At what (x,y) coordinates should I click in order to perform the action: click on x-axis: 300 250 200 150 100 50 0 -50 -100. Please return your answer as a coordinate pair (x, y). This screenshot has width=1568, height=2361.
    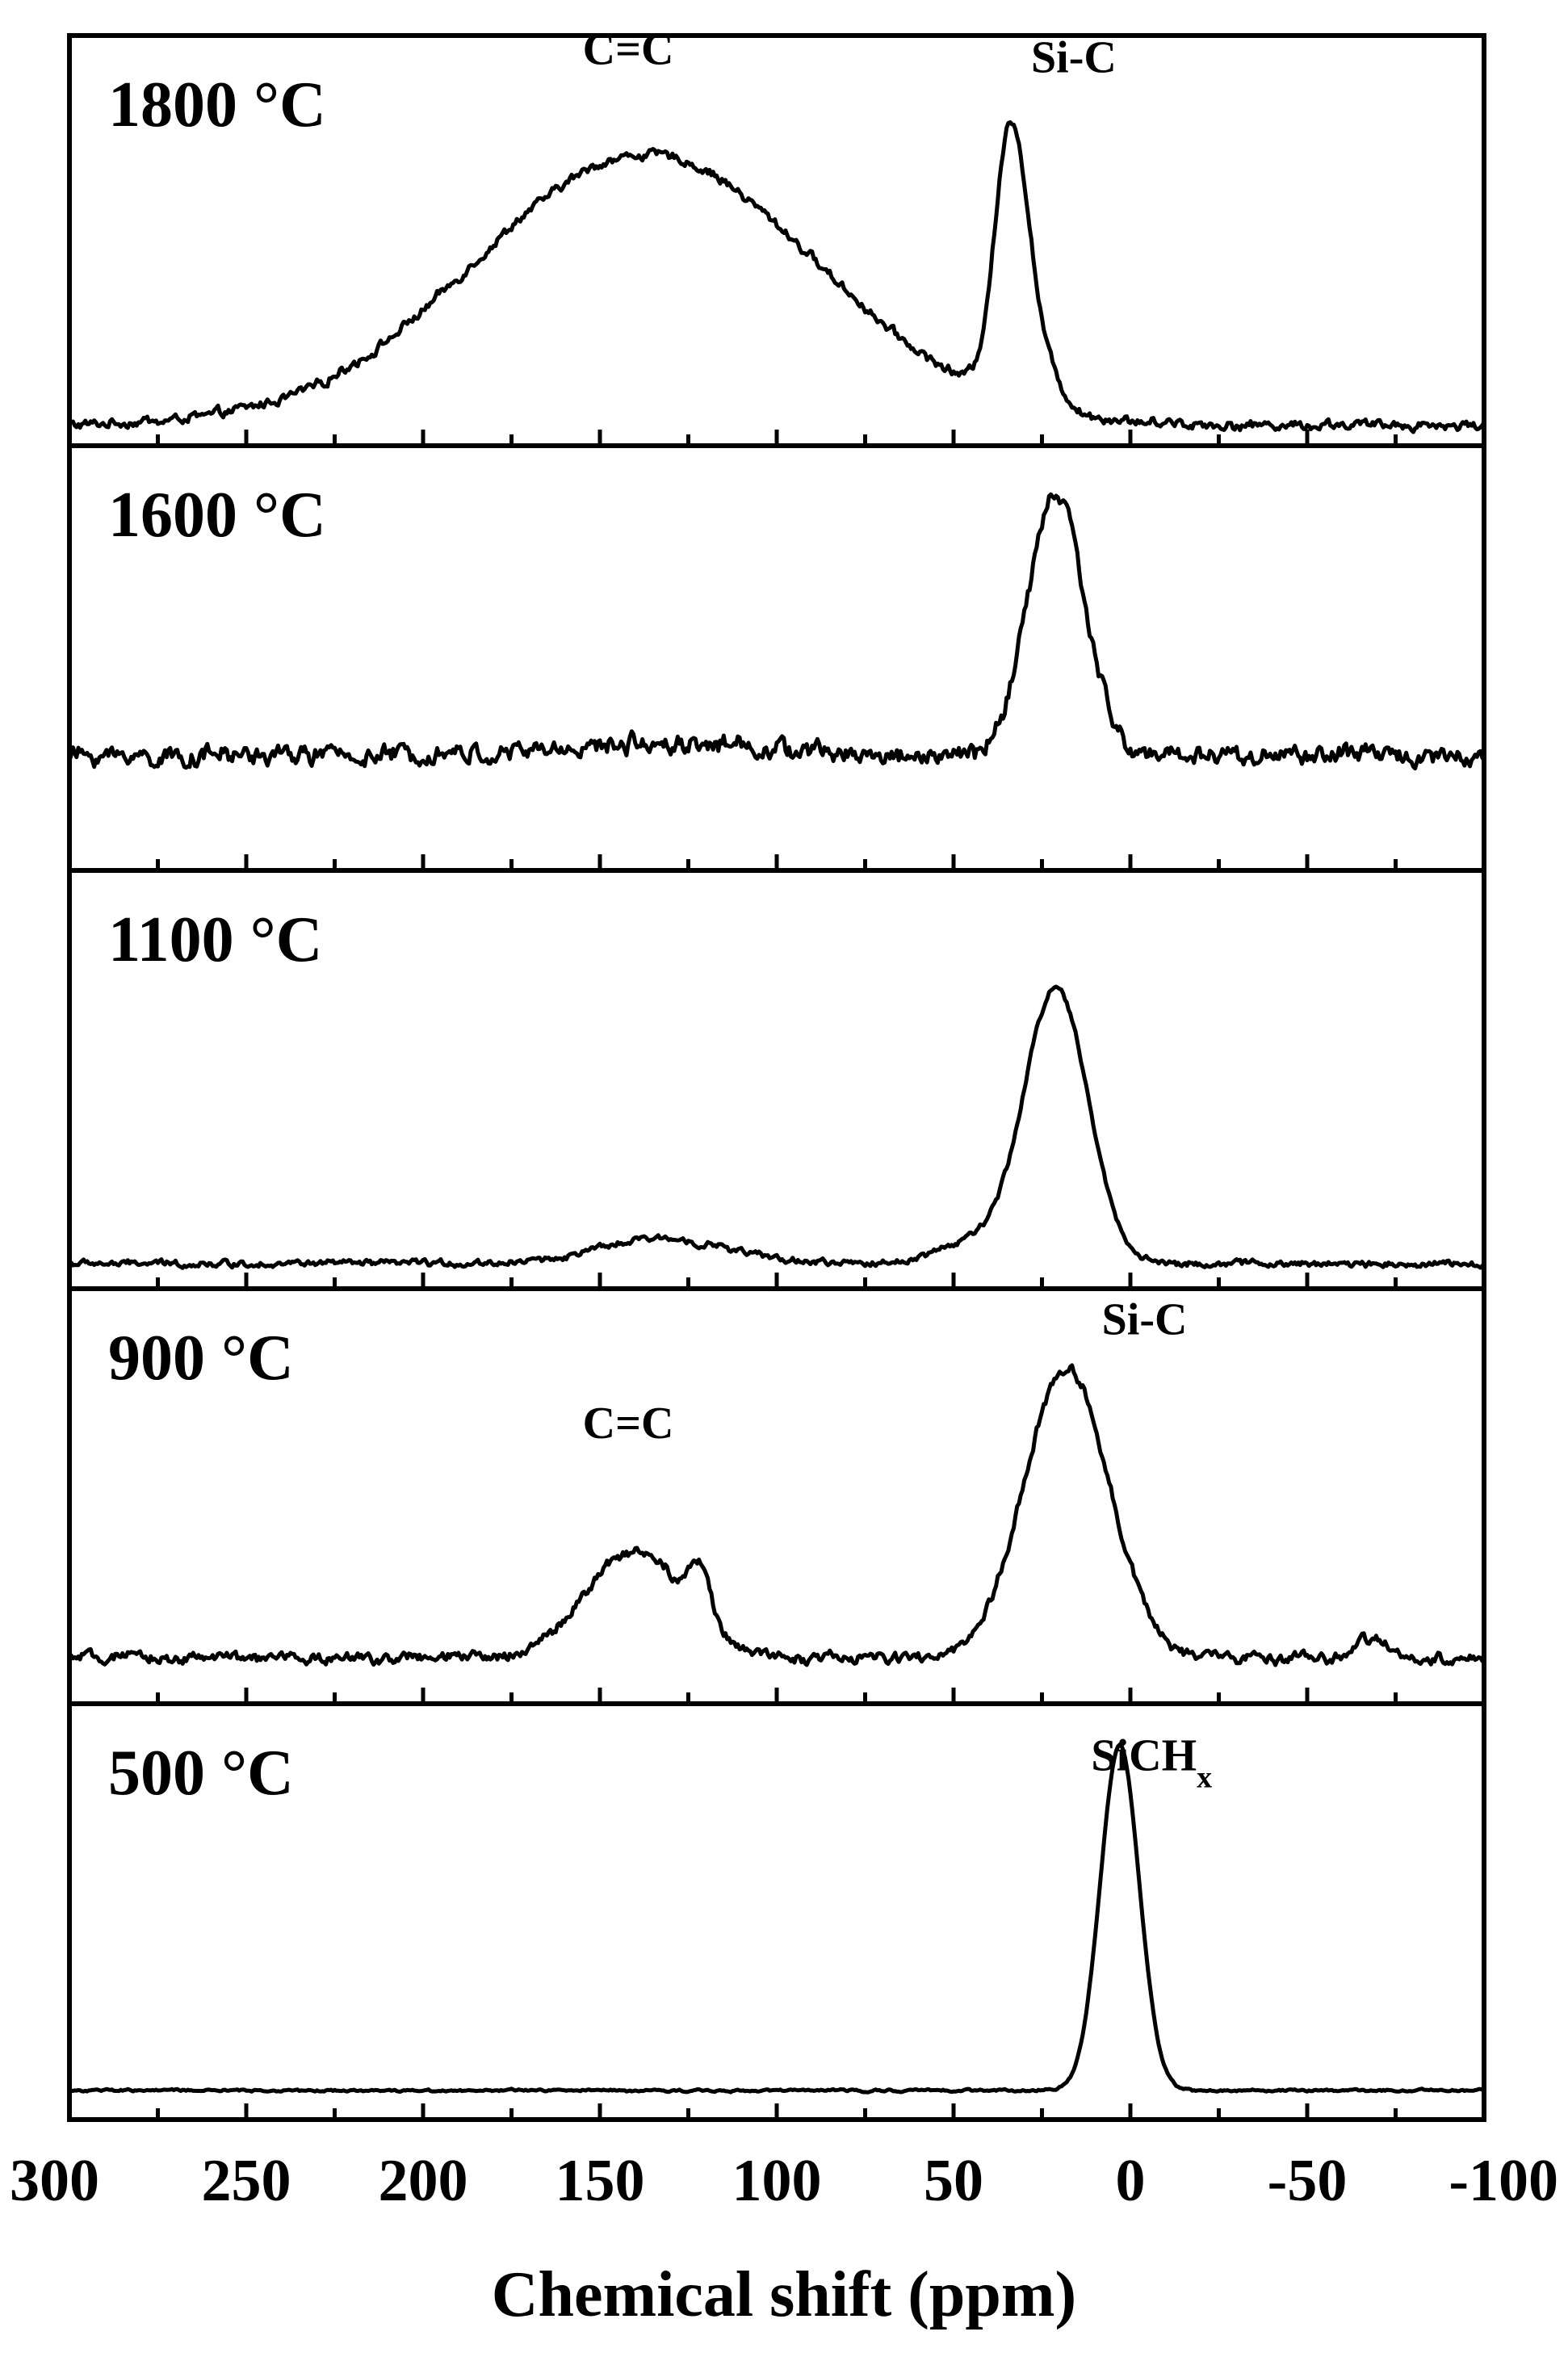
    Looking at the image, I should click on (784, 2181).